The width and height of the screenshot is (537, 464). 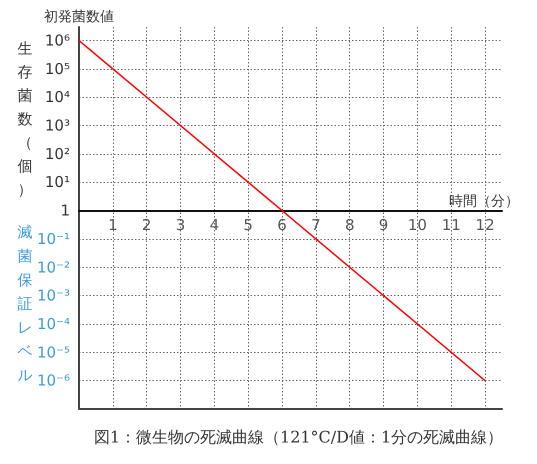 What do you see at coordinates (248, 225) in the screenshot?
I see `x-tick-label: 5` at bounding box center [248, 225].